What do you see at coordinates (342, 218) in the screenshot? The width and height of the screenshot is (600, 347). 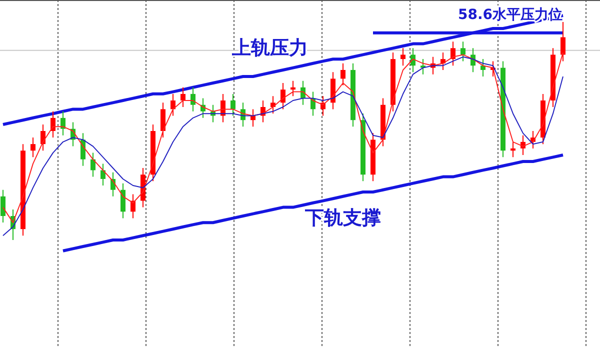 I see `annotation: 下轨支撑` at bounding box center [342, 218].